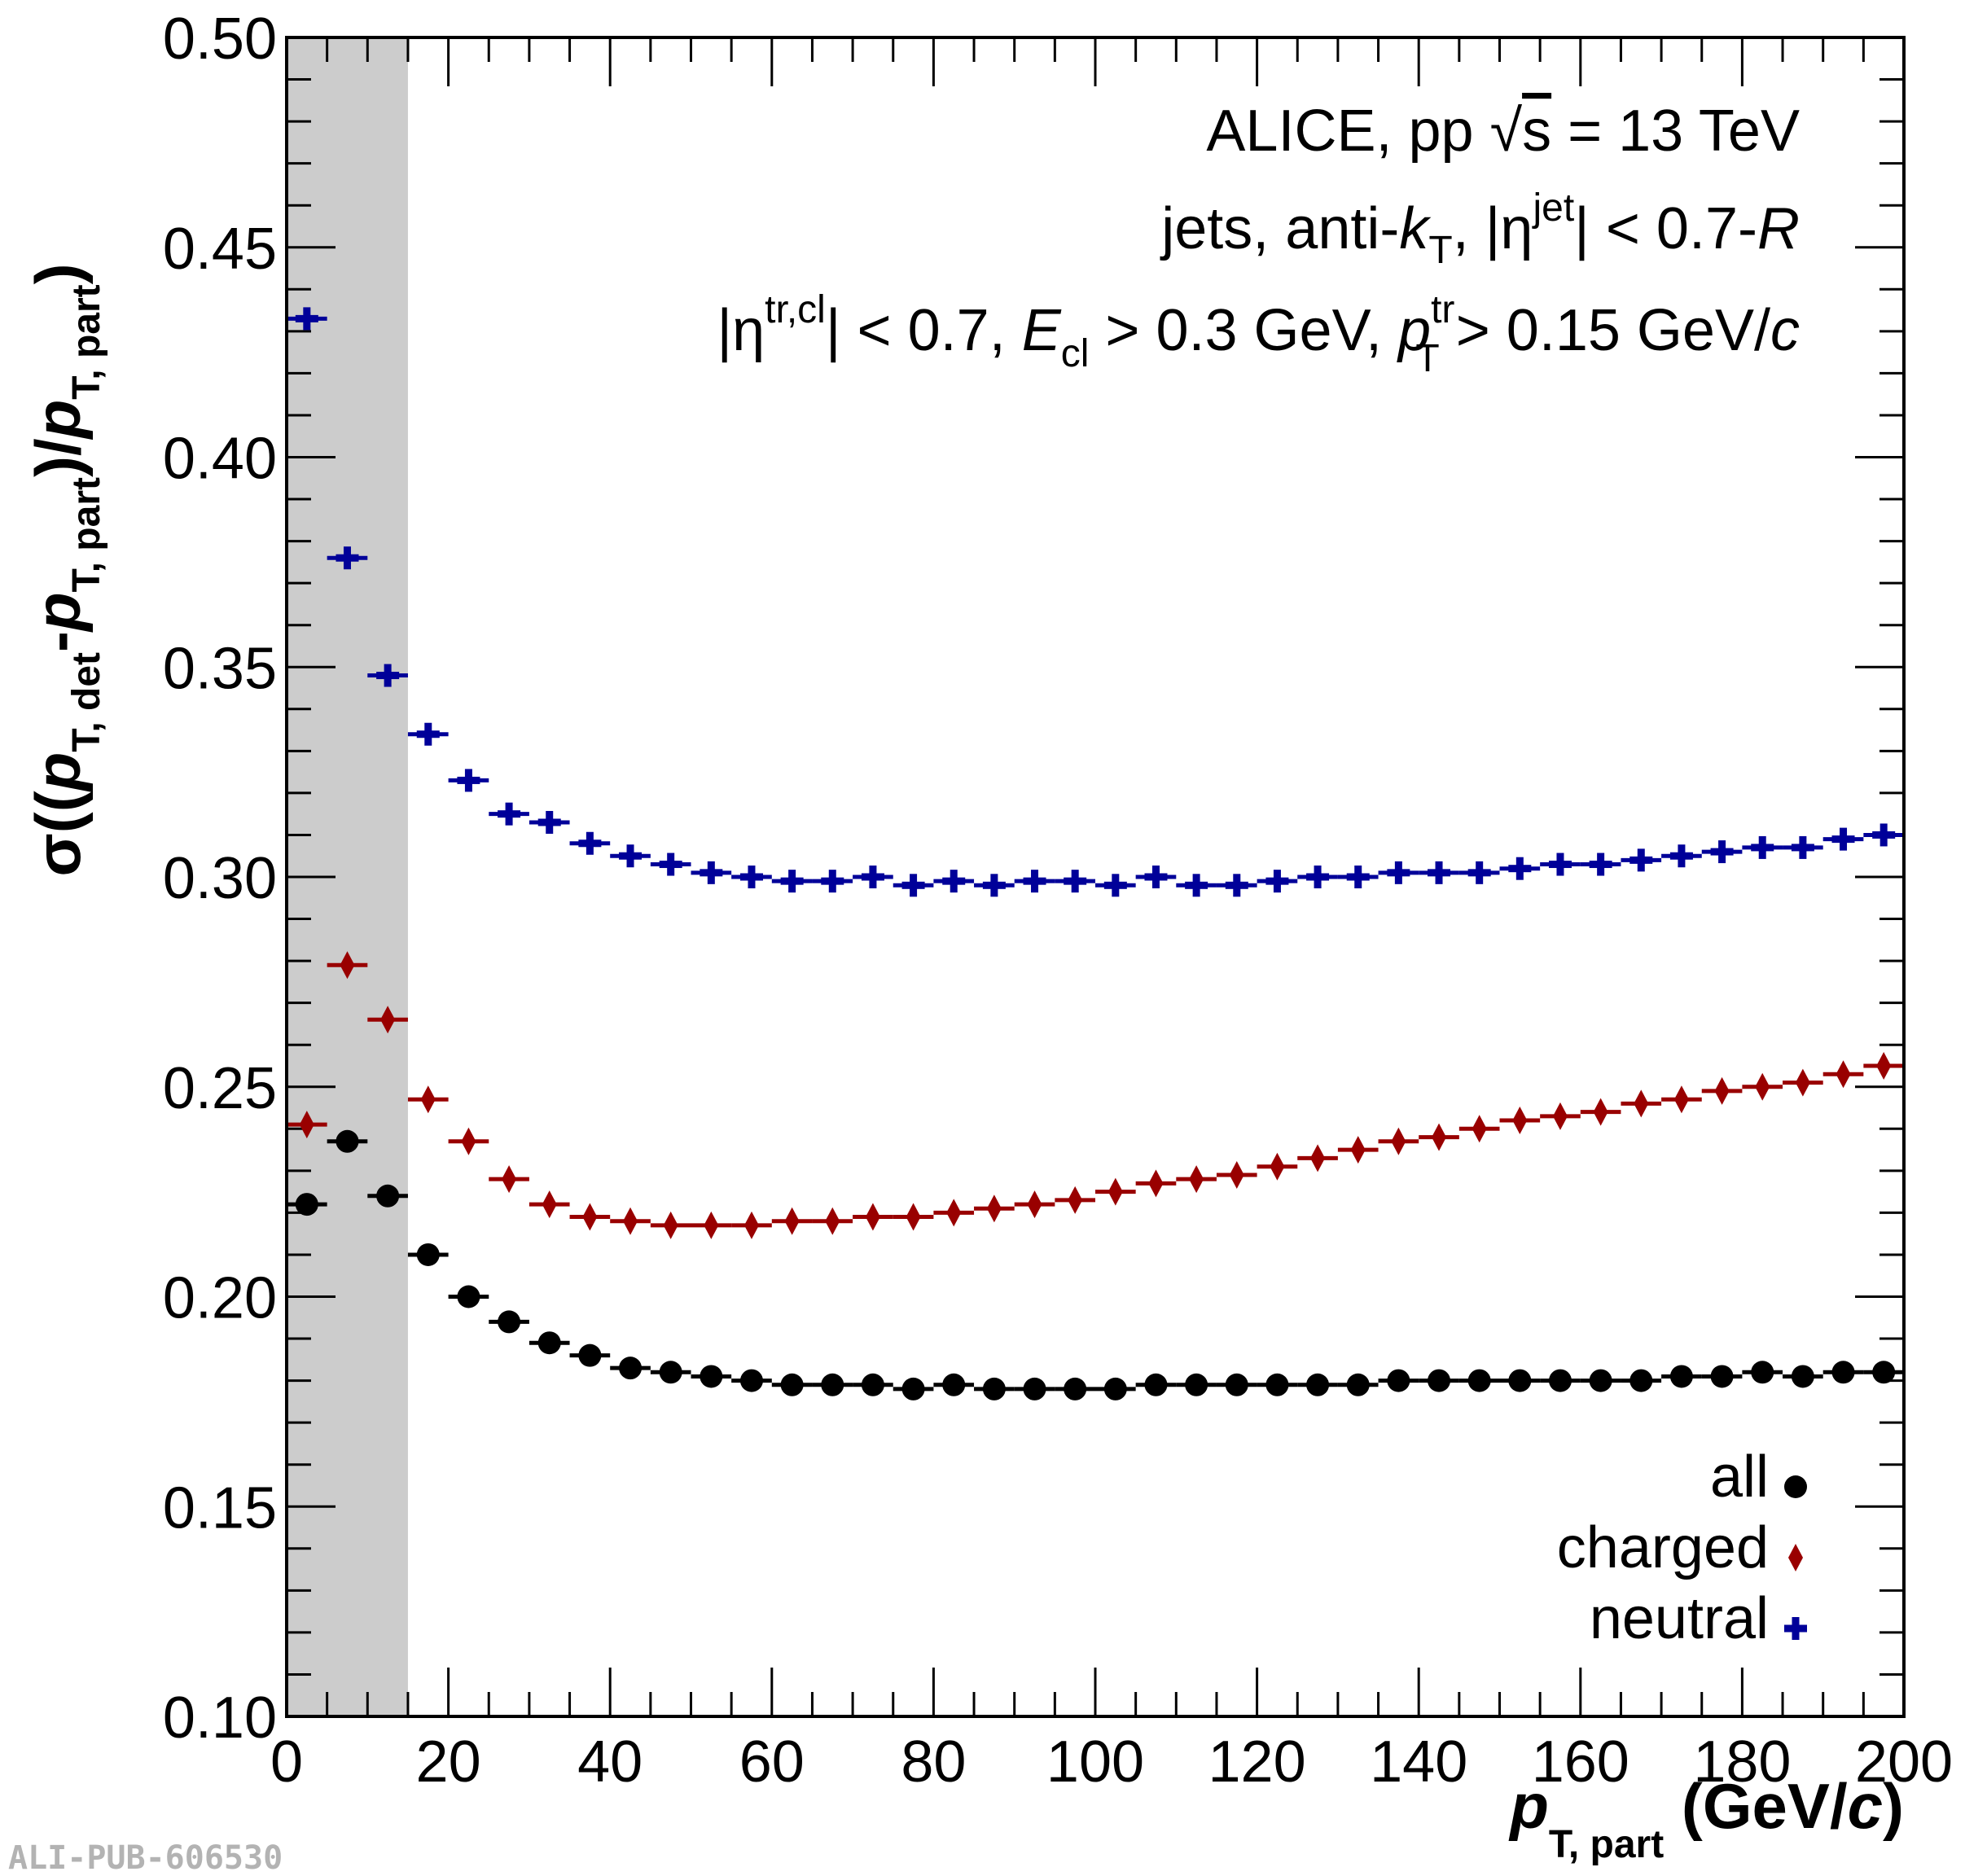 The width and height of the screenshot is (1965, 1876). I want to click on x-tick-label: 60, so click(772, 1762).